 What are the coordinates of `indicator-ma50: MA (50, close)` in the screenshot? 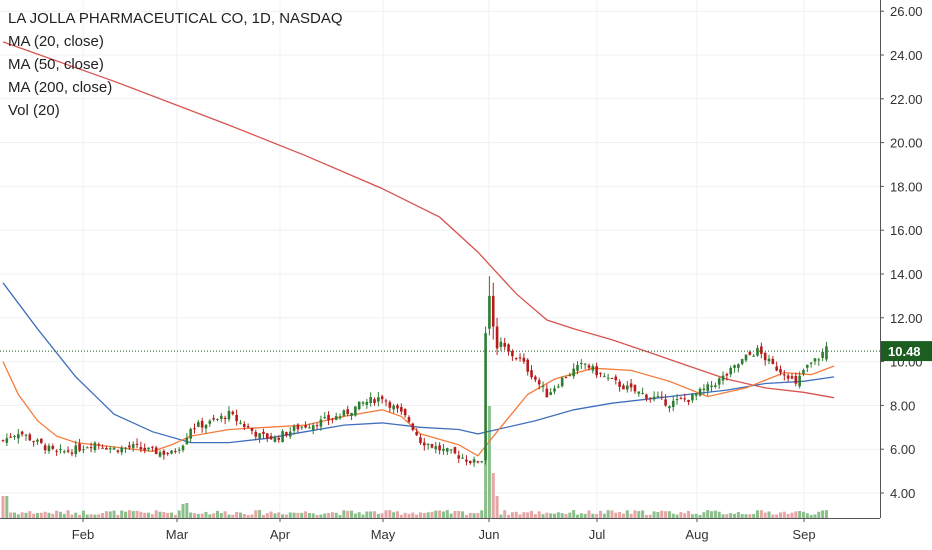 It's located at (56, 64).